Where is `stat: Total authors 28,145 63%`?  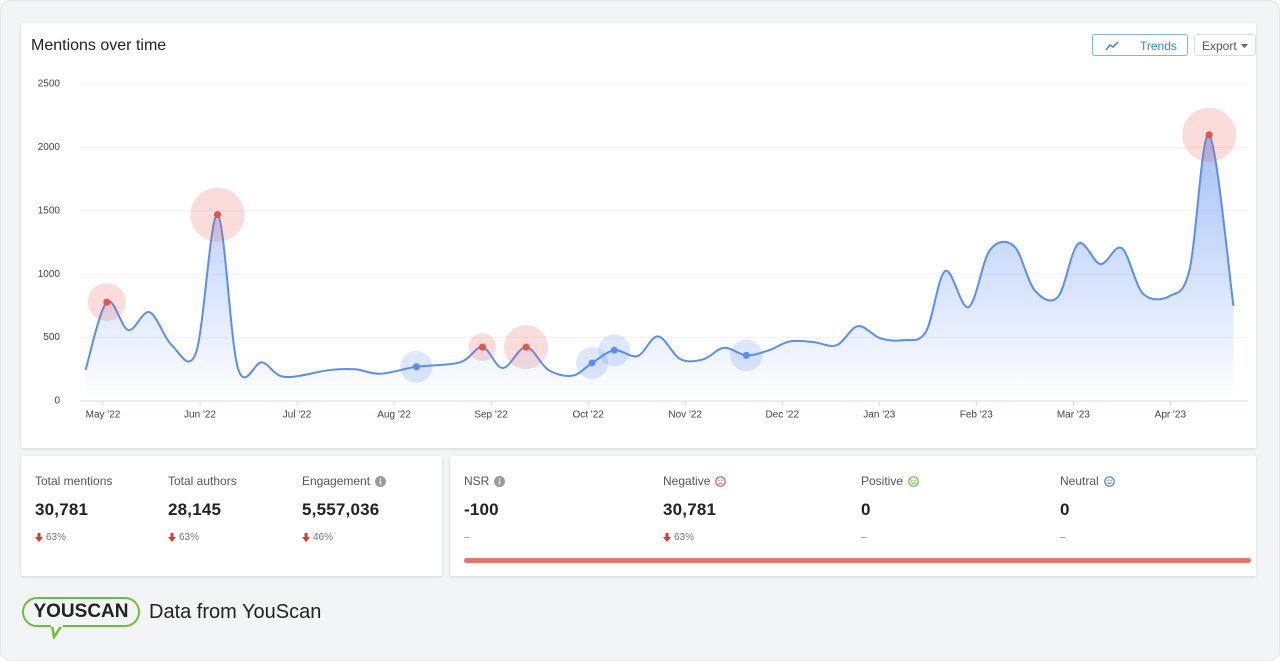 stat: Total authors 28,145 63% is located at coordinates (202, 508).